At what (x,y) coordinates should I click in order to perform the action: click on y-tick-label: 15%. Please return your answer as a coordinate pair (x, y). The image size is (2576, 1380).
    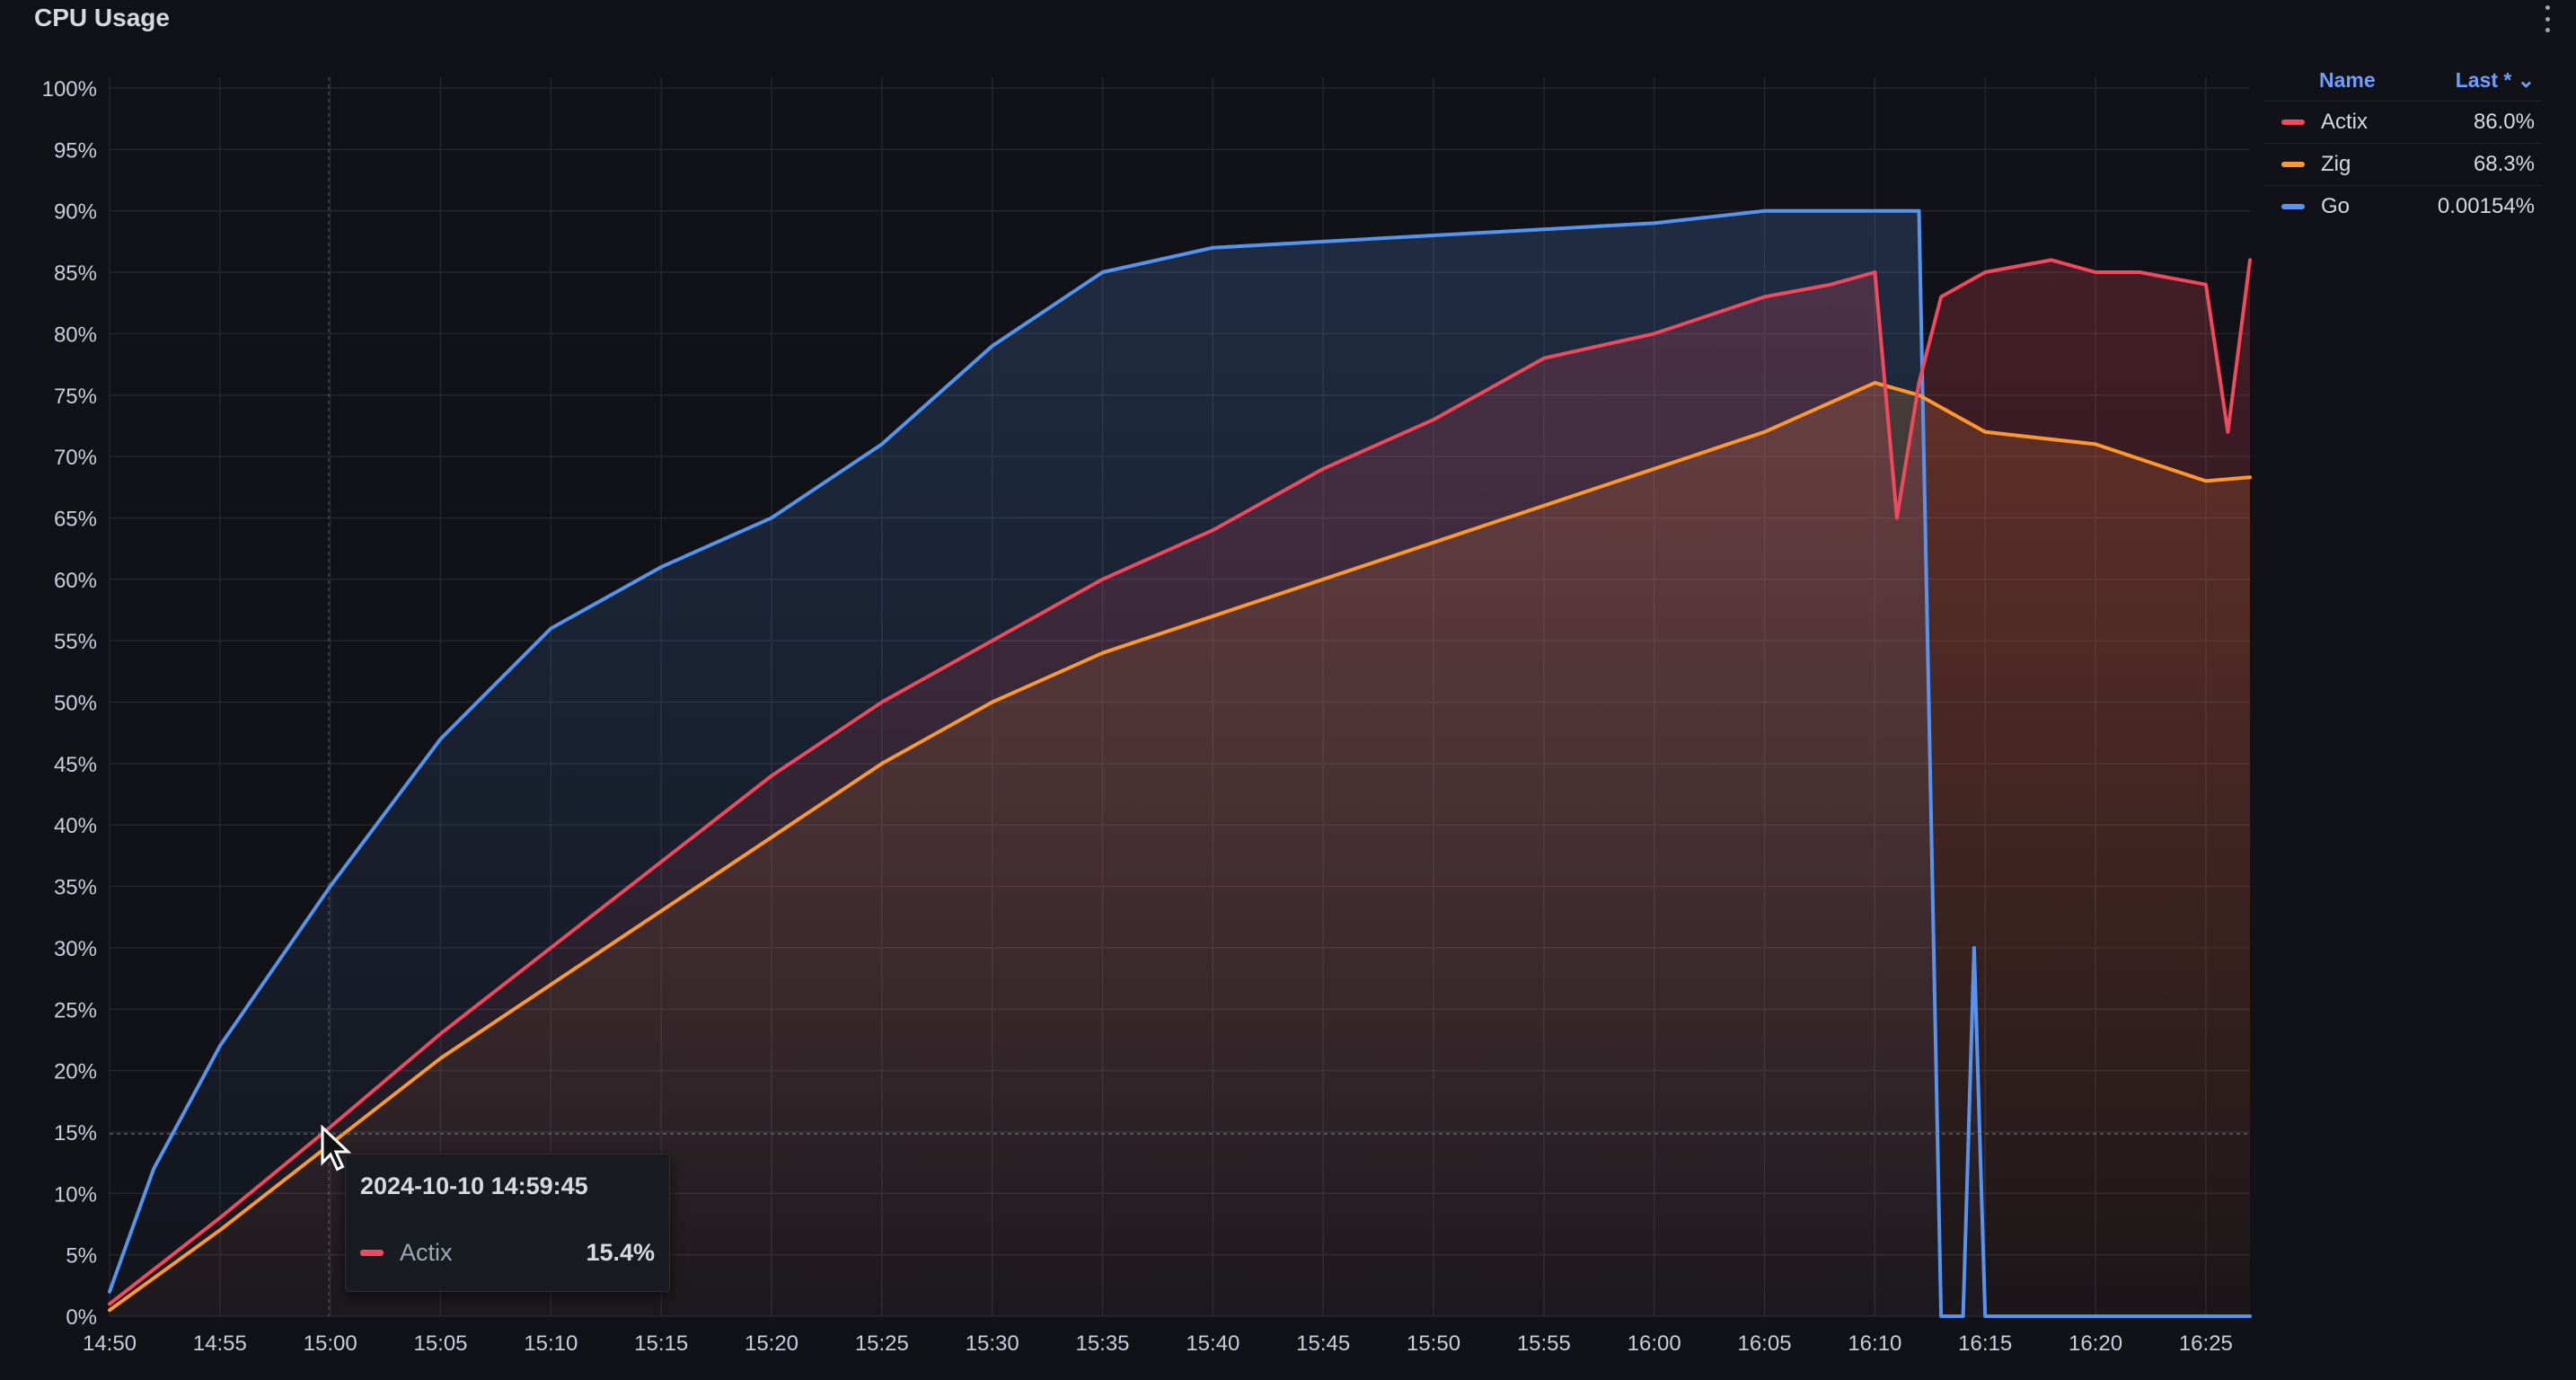
    Looking at the image, I should click on (75, 1133).